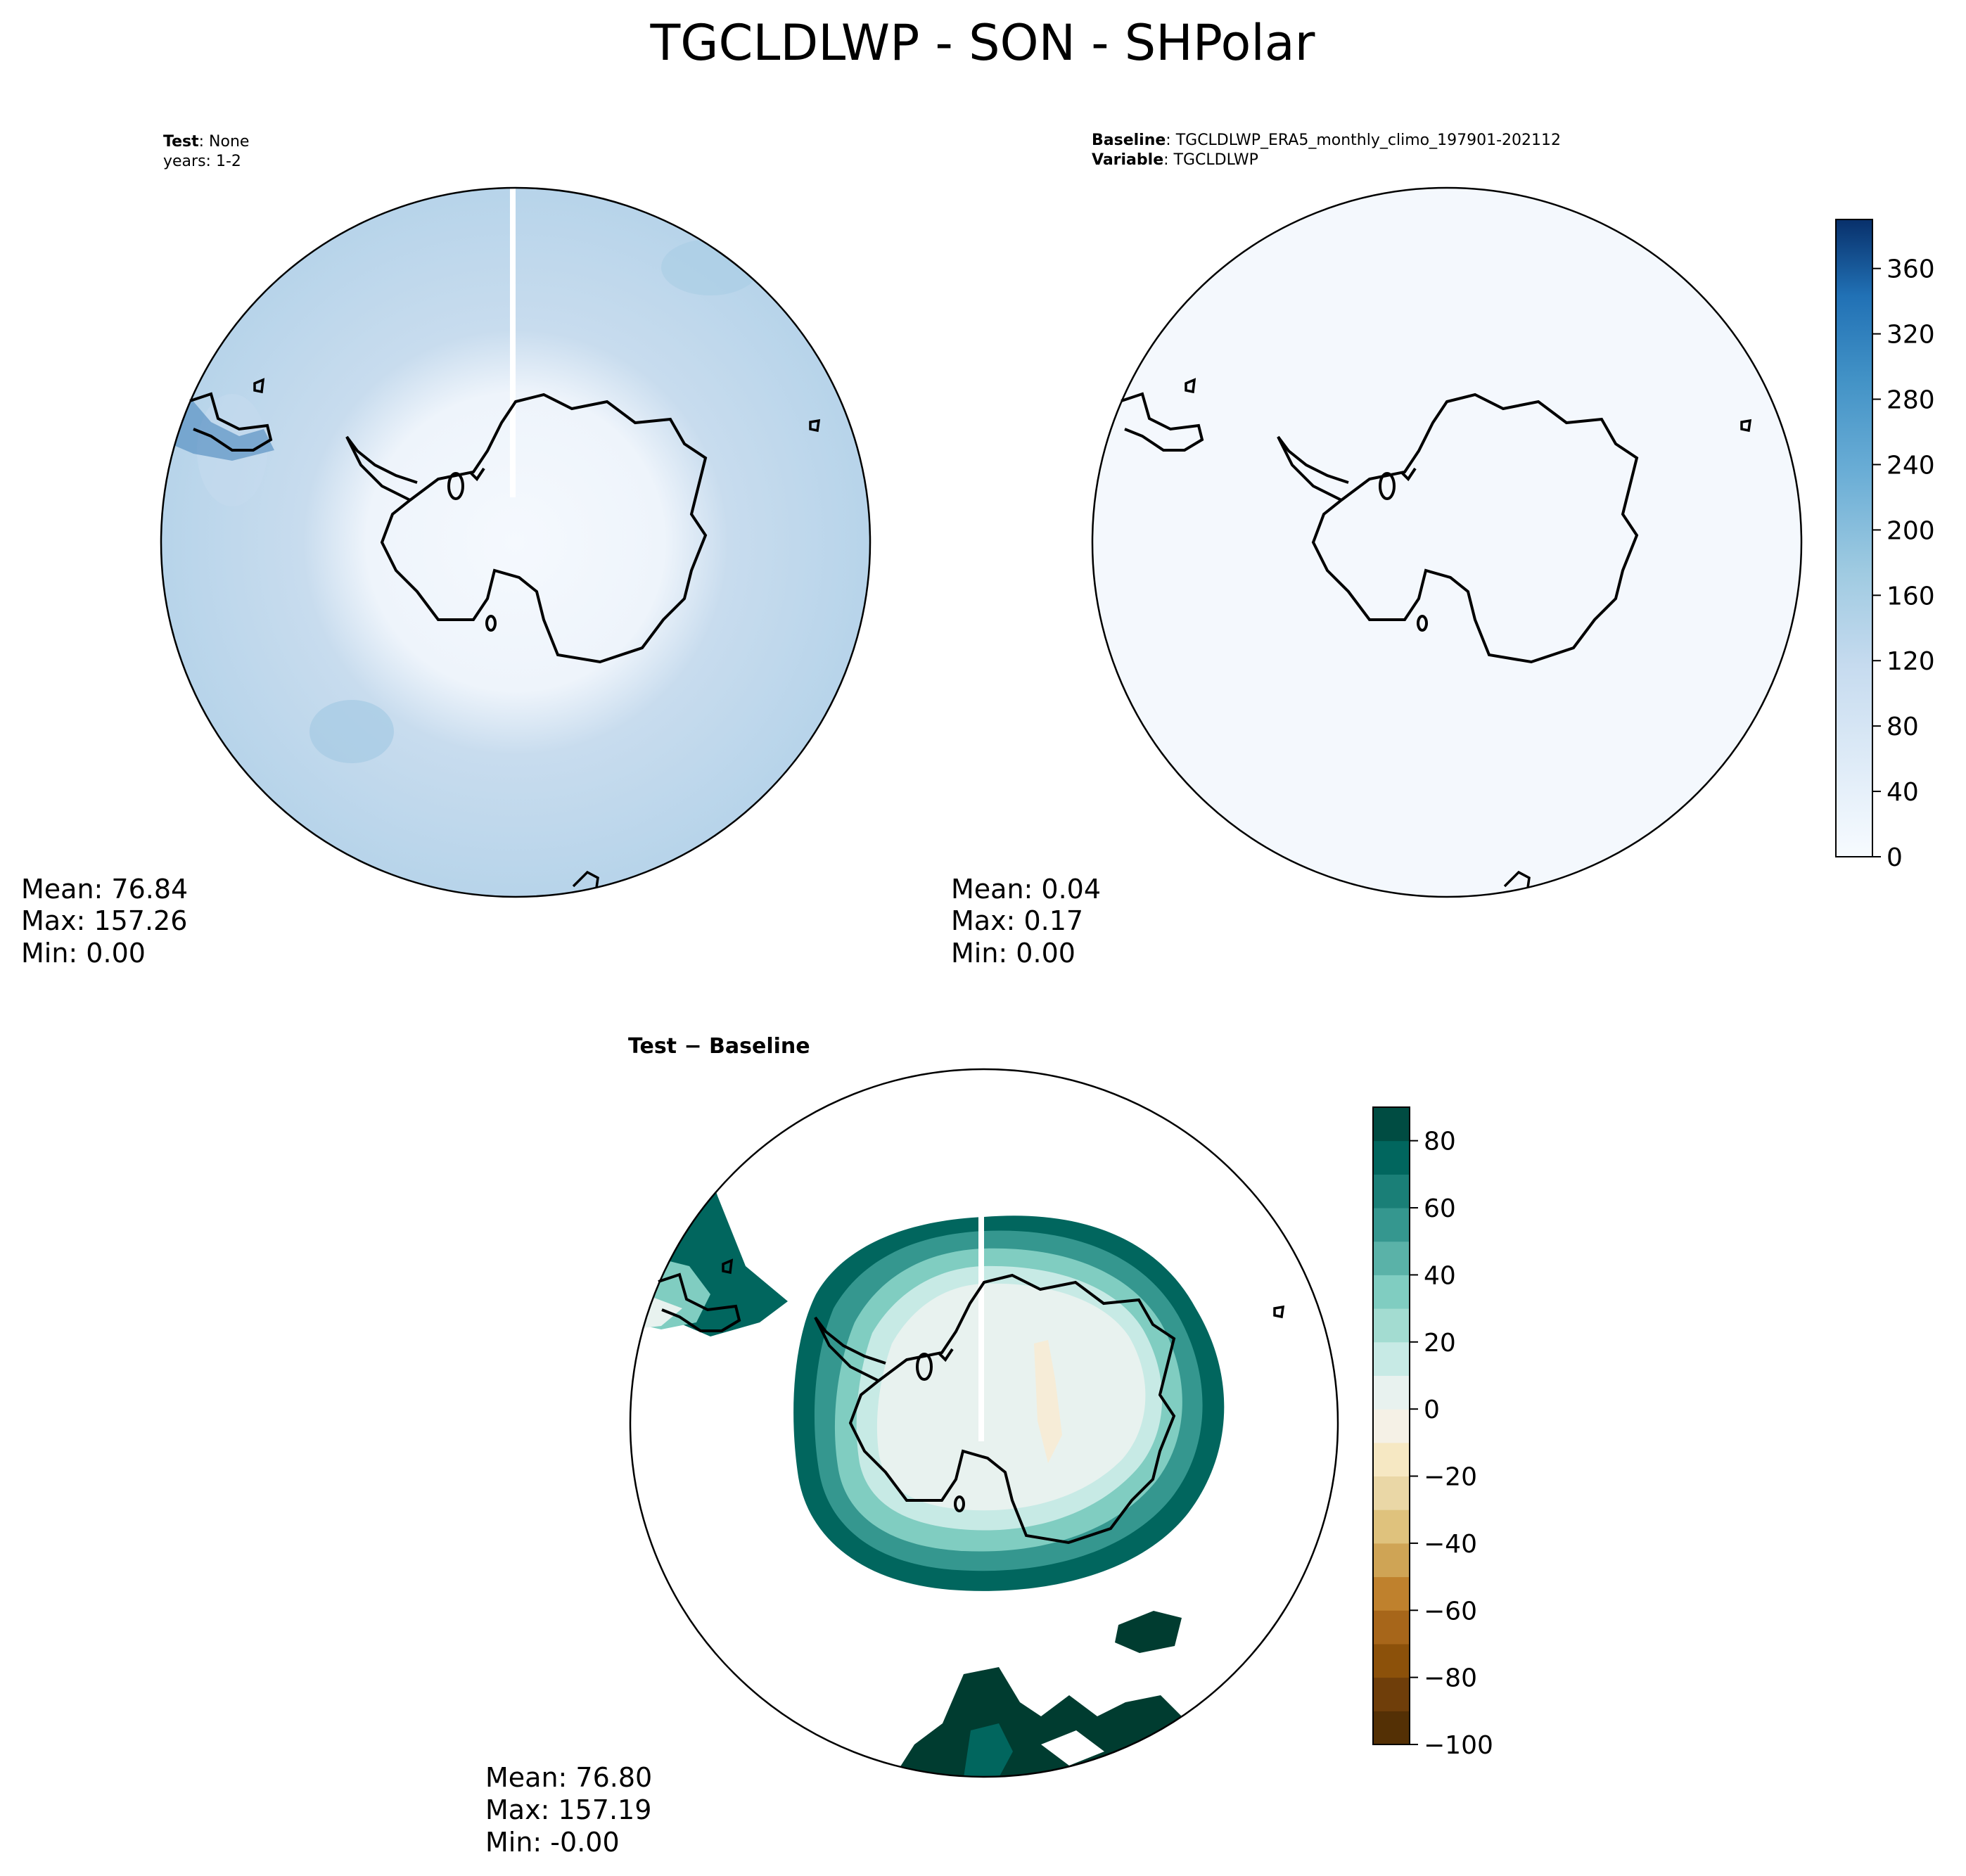 This screenshot has height=1876, width=1966. What do you see at coordinates (104, 889) in the screenshot?
I see `test-mean-stat: Mean: 76.84` at bounding box center [104, 889].